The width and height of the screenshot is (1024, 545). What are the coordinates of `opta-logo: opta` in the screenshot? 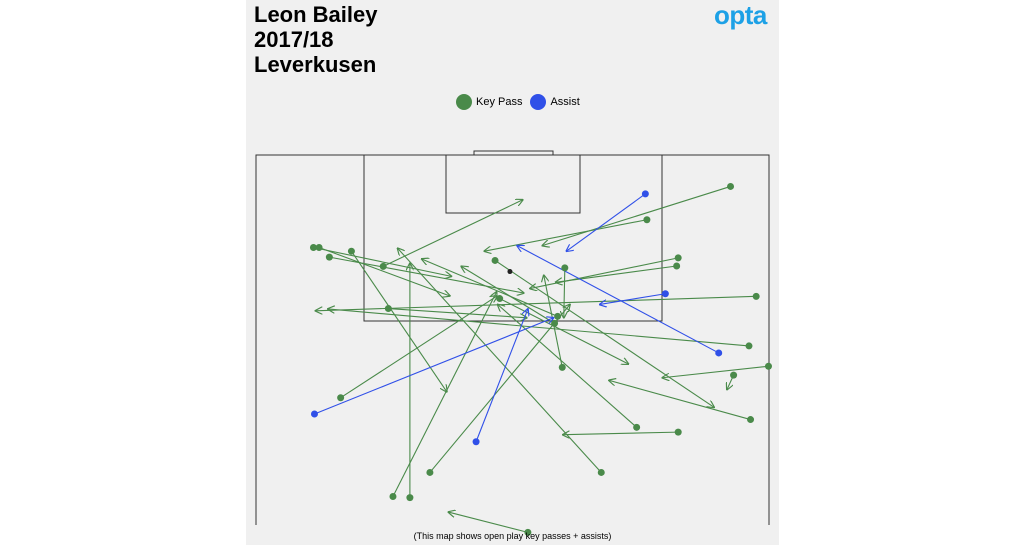 It's located at (740, 15).